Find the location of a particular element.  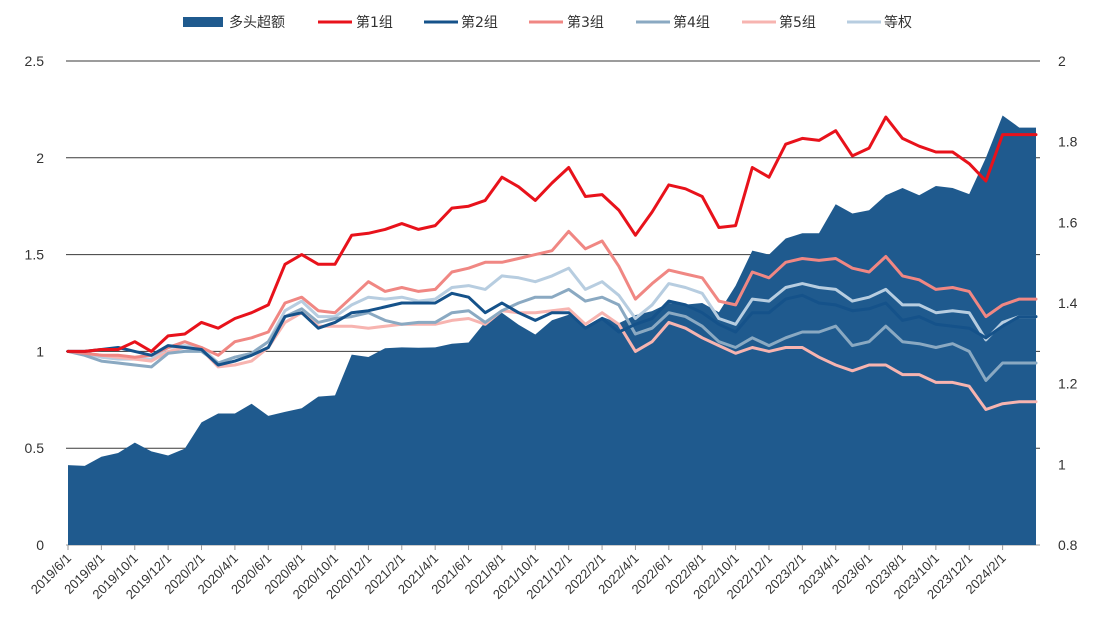

legend-label: 第1组 is located at coordinates (374, 22).